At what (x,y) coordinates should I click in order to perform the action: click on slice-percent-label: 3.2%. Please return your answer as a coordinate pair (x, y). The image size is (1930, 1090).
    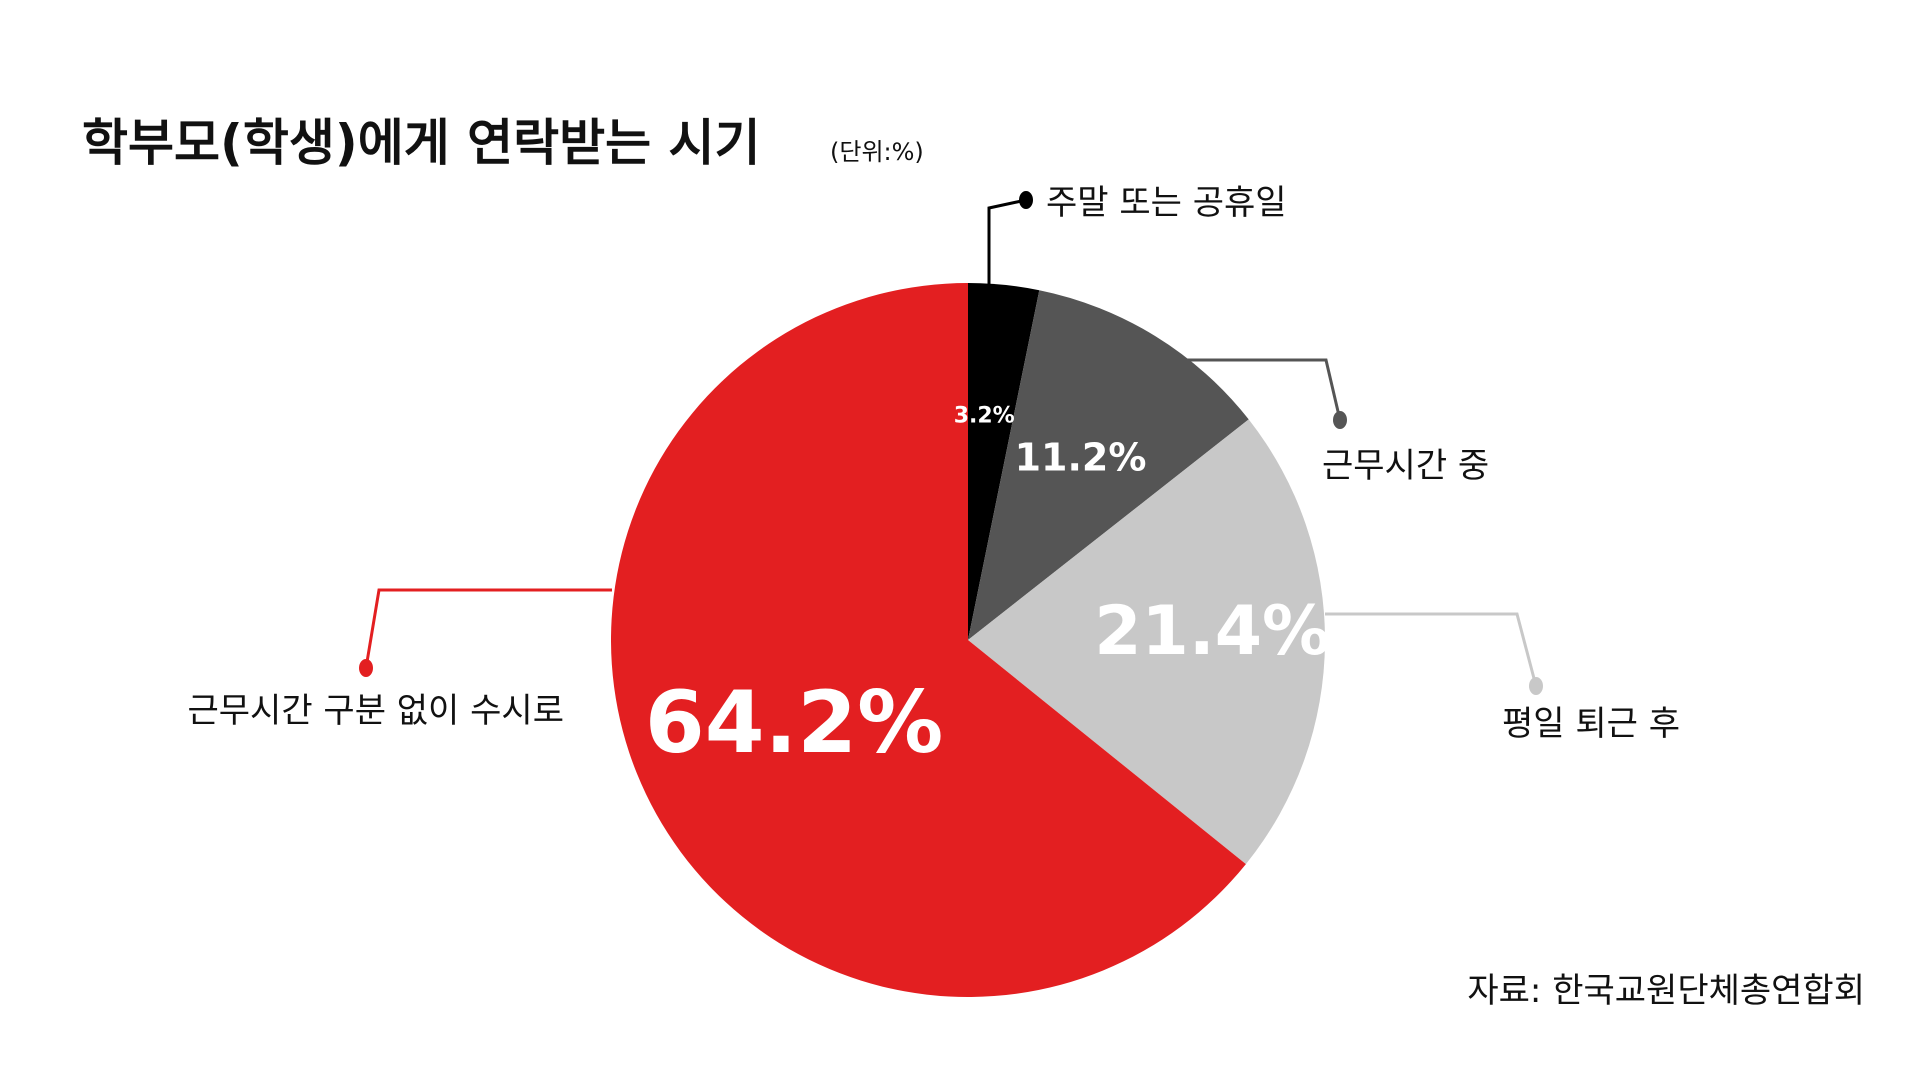
    Looking at the image, I should click on (984, 415).